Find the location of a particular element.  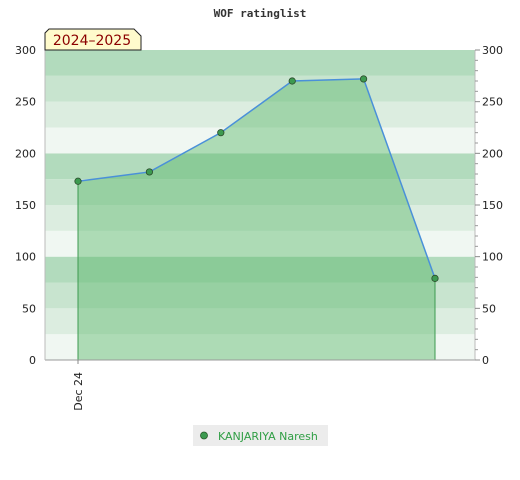

right-minor-ticks is located at coordinates (476, 205).